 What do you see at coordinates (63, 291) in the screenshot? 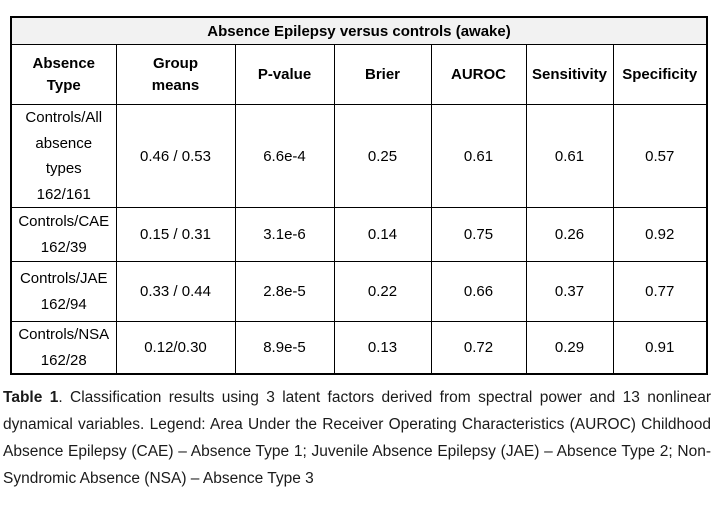
I see `cell-absence-type: Controls/JAE 162/94` at bounding box center [63, 291].